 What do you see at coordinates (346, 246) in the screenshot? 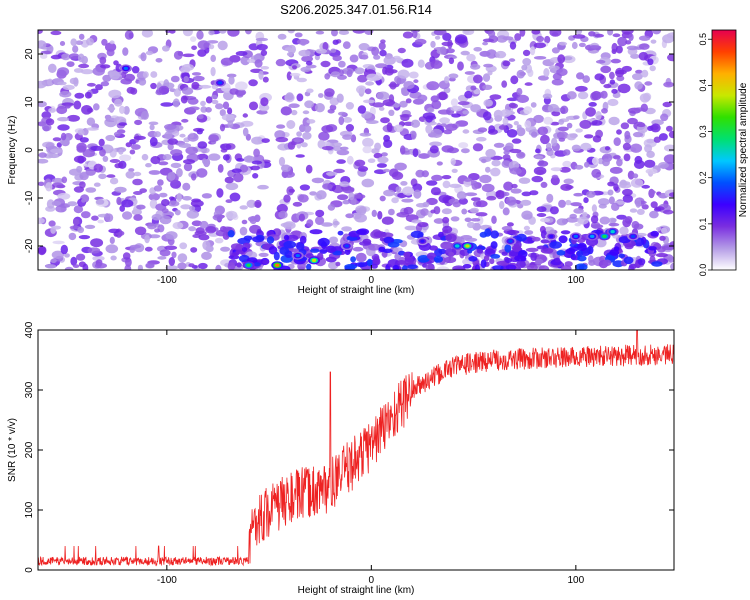
I see `spectrogram-hotspot` at bounding box center [346, 246].